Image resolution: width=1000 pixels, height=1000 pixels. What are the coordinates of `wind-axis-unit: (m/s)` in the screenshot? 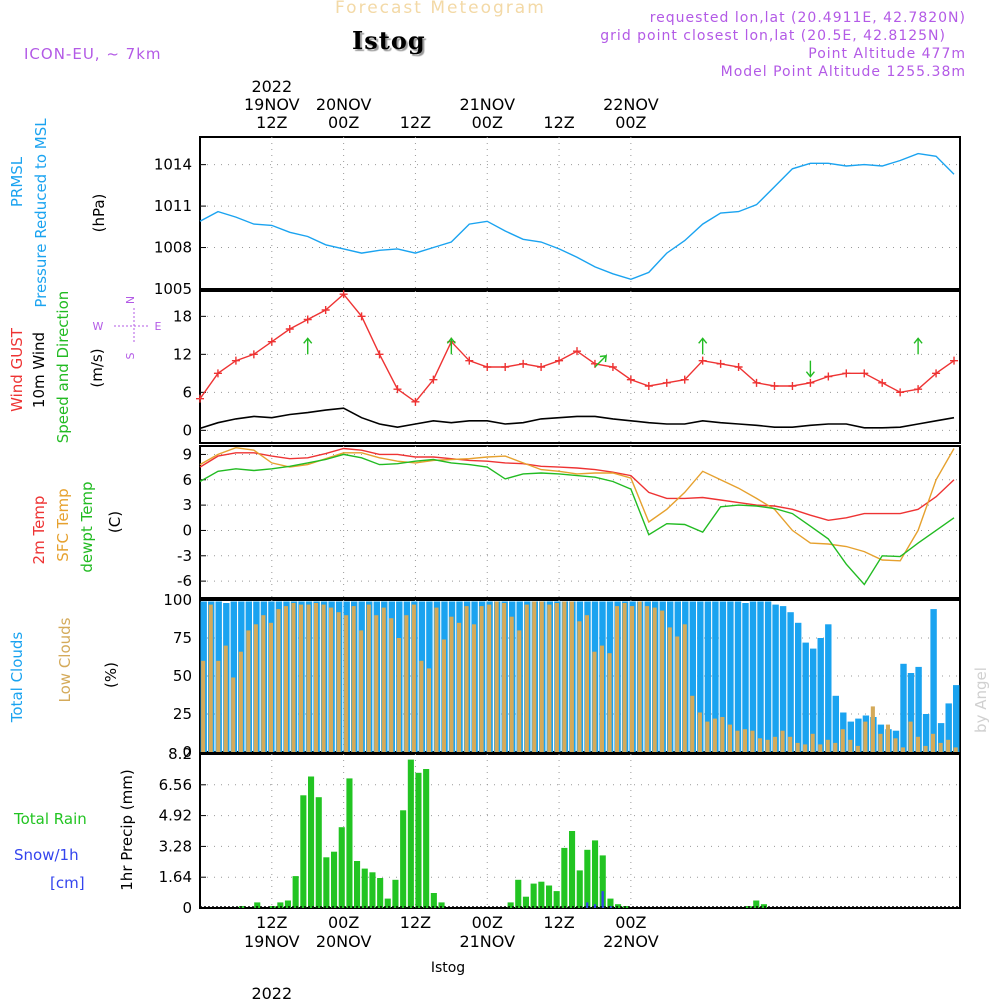 It's located at (97, 367).